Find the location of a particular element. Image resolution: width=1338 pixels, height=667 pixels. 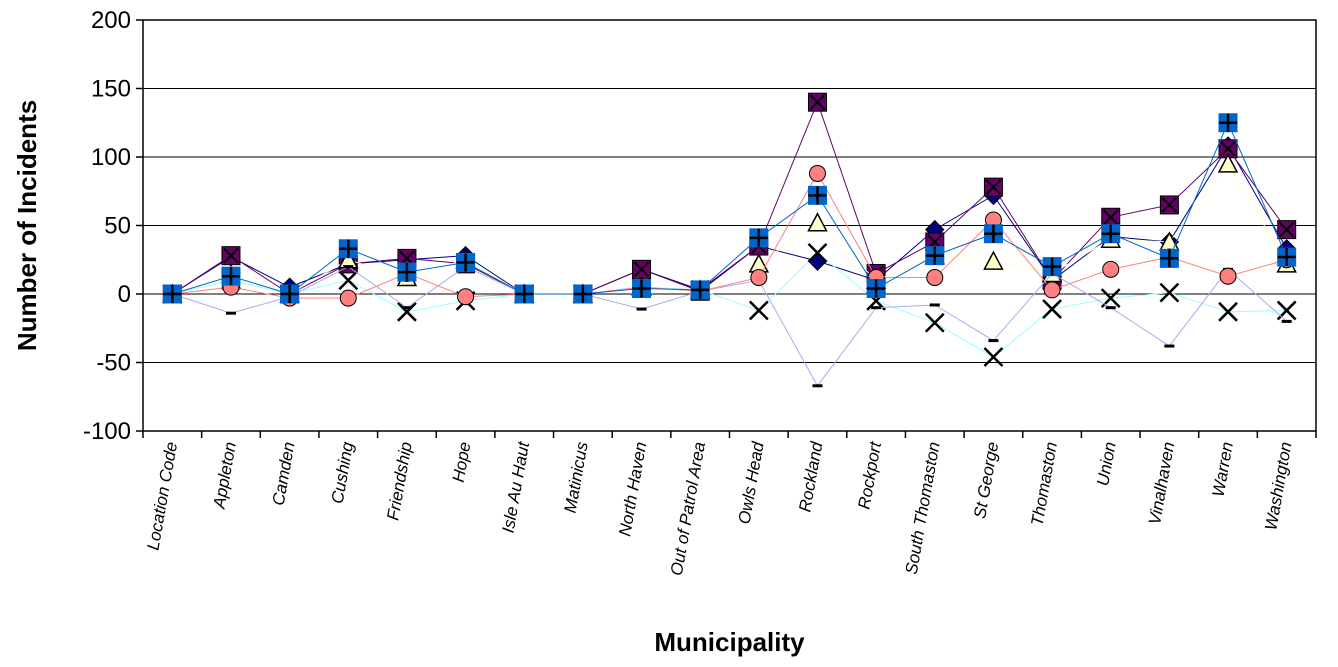

x-tick-label: South Thomaston is located at coordinates (923, 507).